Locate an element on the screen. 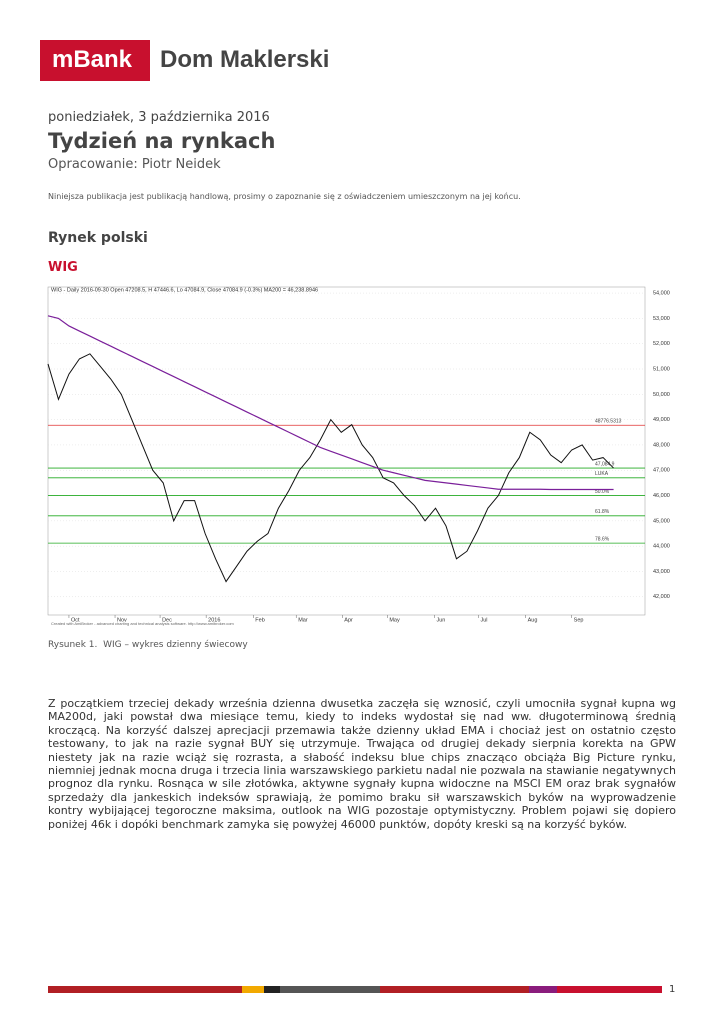 The image size is (724, 1024). y-tick-label: 42,000 is located at coordinates (661, 597).